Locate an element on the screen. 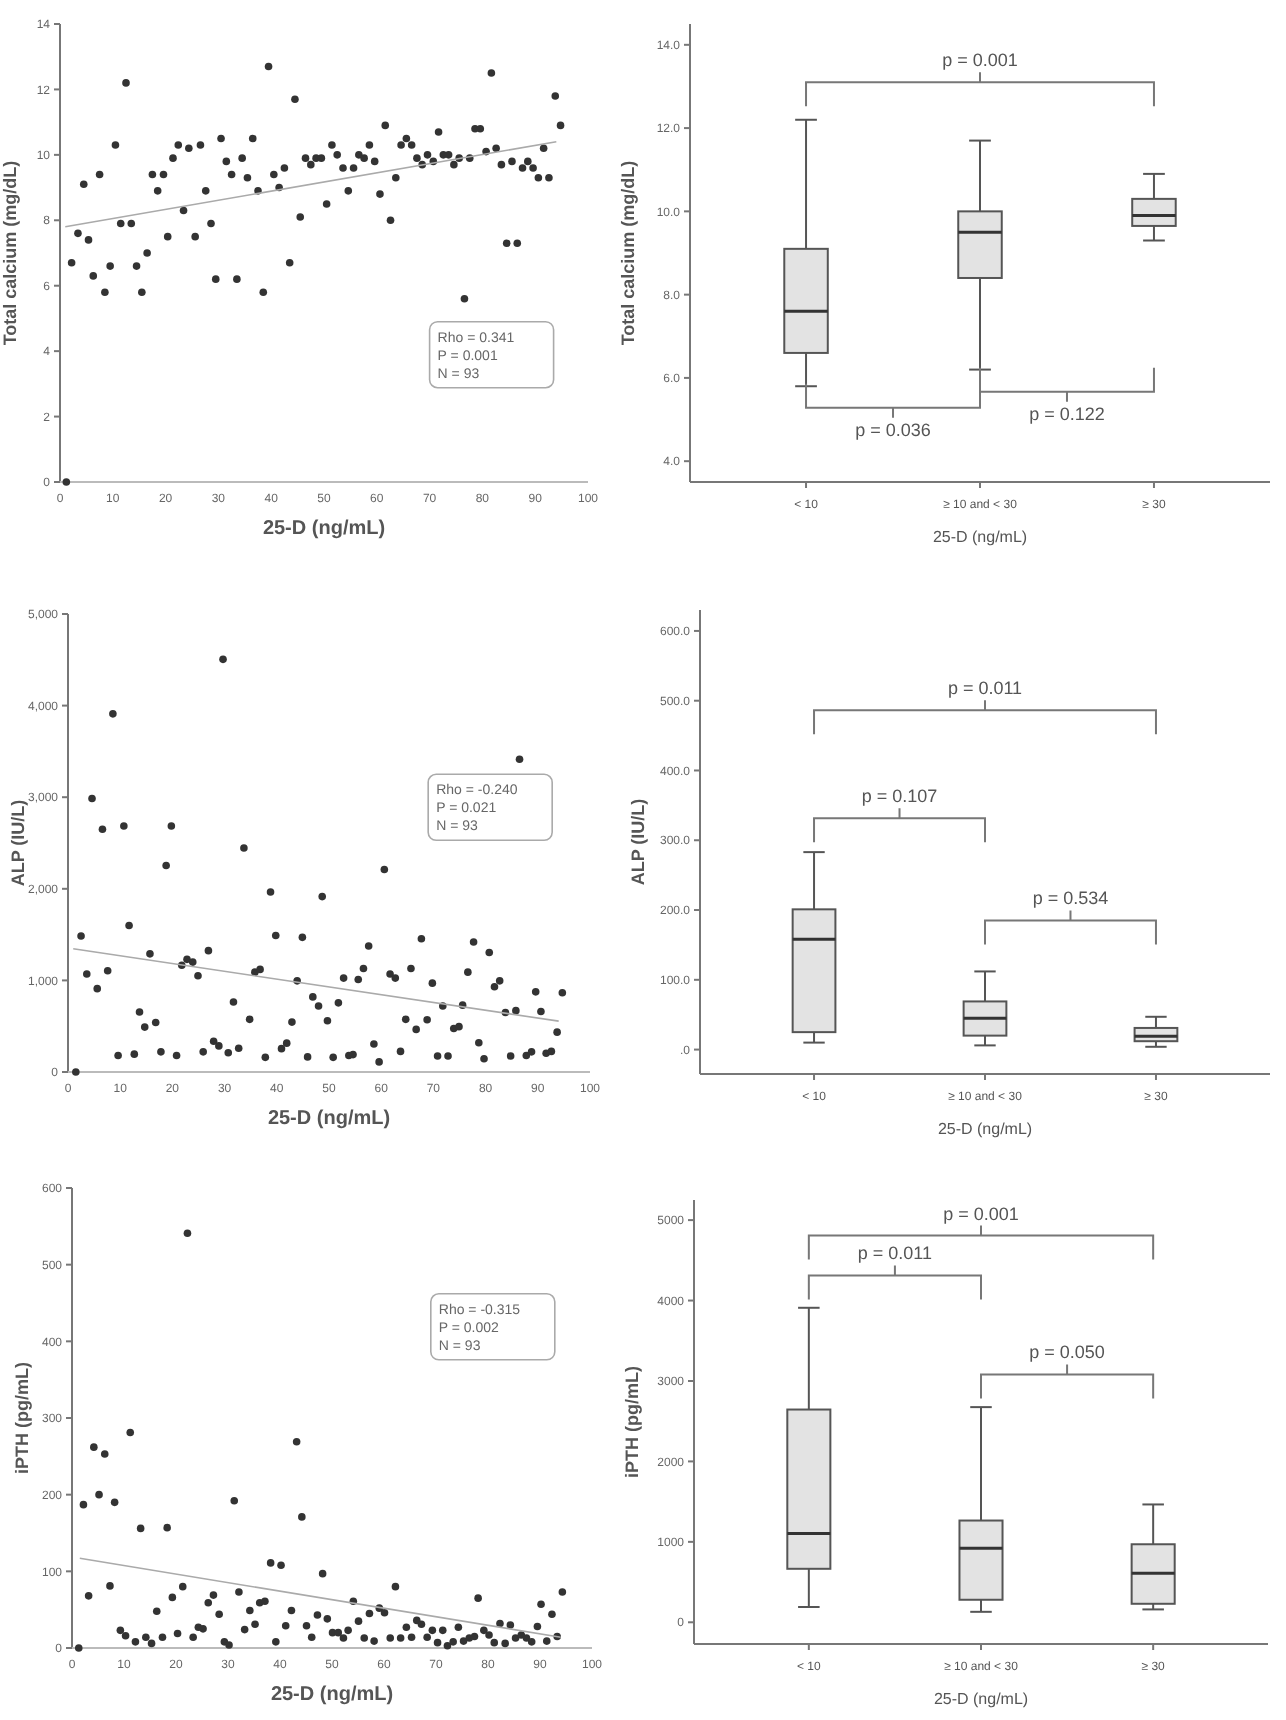 The width and height of the screenshot is (1286, 1720). annotation: p = 0.534 is located at coordinates (1070, 898).